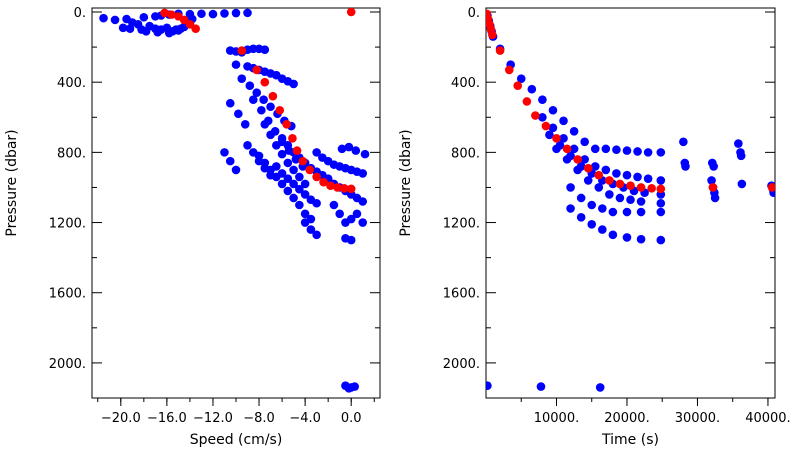 The width and height of the screenshot is (800, 450). I want to click on speed-ytick-label: 2000., so click(67, 364).